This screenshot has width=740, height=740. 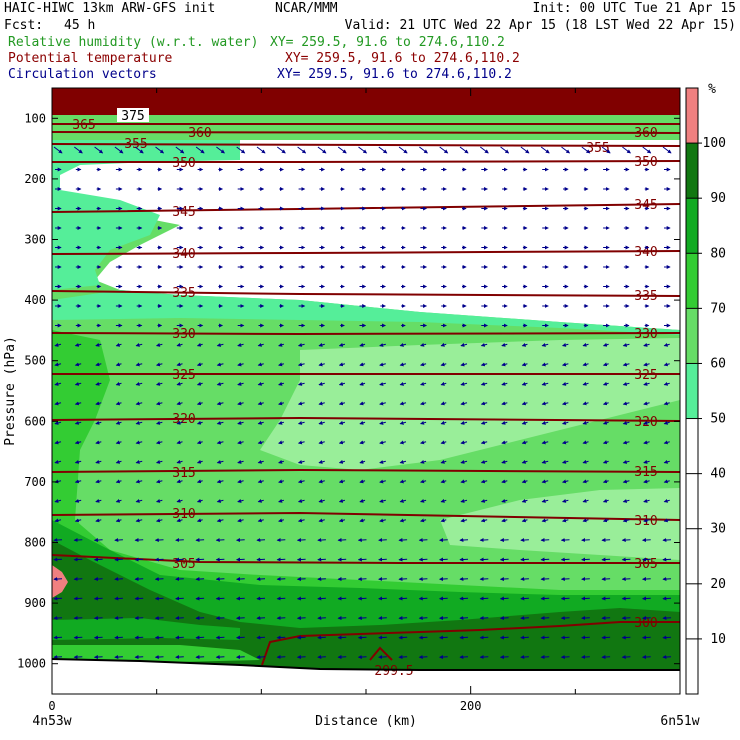 What do you see at coordinates (35, 361) in the screenshot?
I see `y-tick-label: 500` at bounding box center [35, 361].